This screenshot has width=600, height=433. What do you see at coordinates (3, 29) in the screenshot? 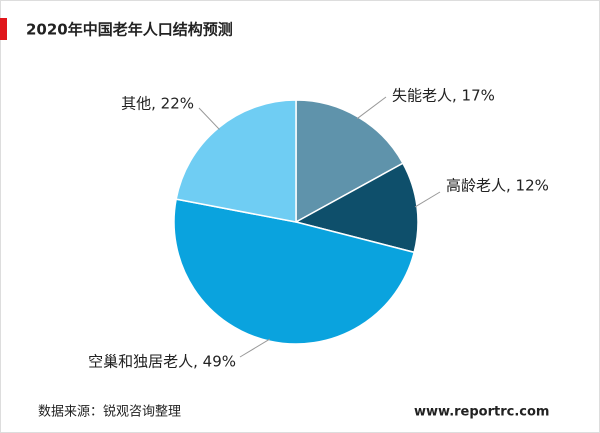
I see `title-accent` at bounding box center [3, 29].